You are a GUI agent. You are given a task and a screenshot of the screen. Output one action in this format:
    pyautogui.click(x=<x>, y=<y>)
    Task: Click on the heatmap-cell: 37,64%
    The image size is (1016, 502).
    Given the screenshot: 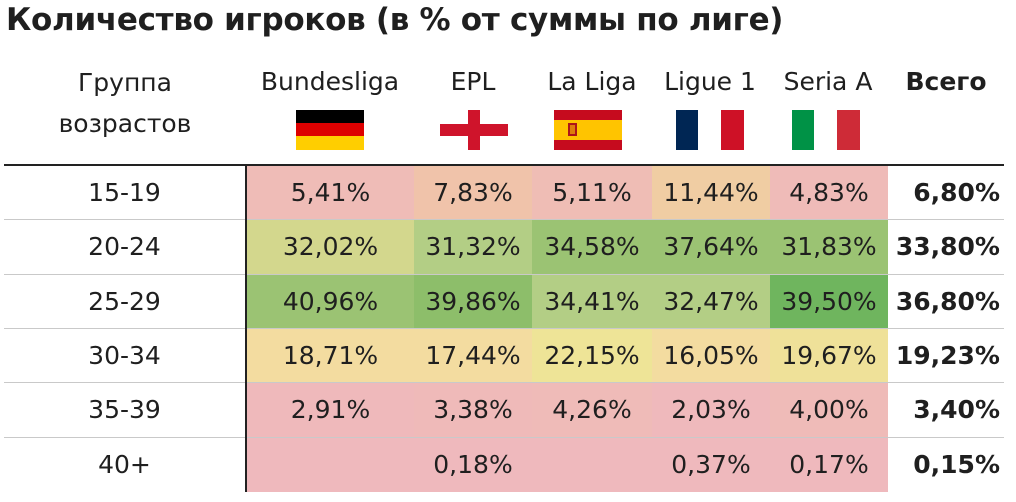 What is the action you would take?
    pyautogui.click(x=711, y=247)
    